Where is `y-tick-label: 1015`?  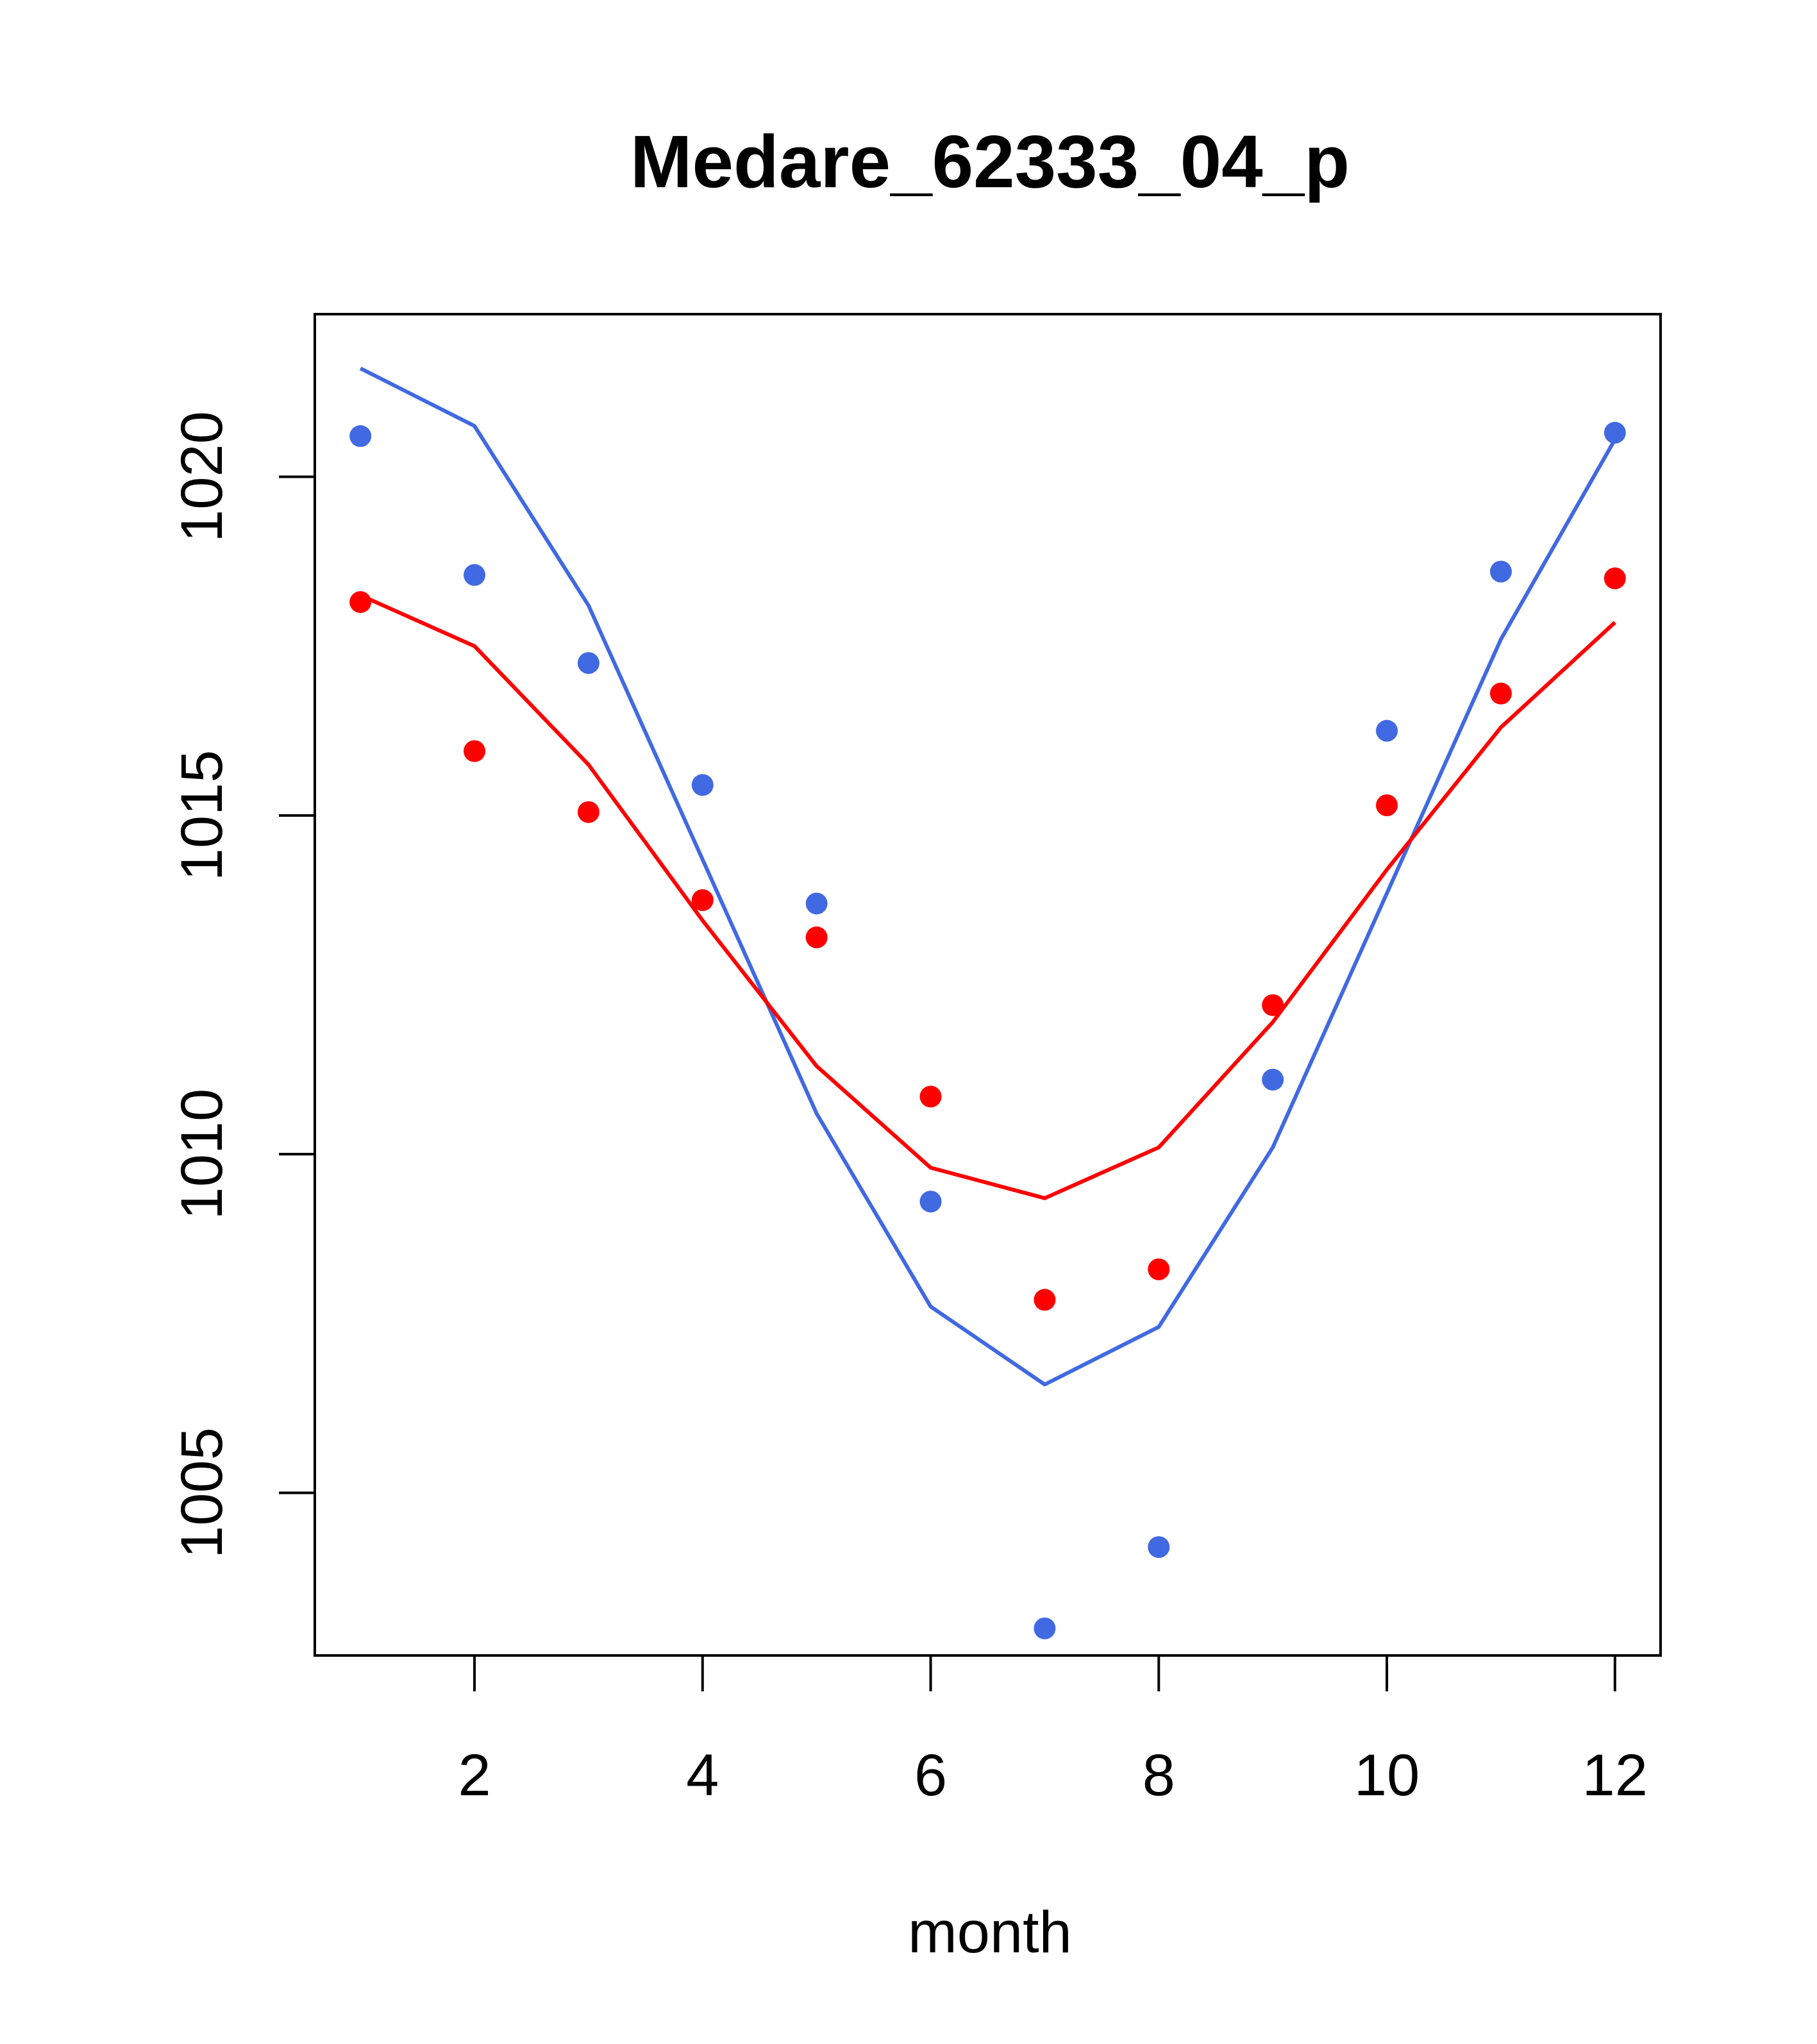
y-tick-label: 1015 is located at coordinates (202, 816).